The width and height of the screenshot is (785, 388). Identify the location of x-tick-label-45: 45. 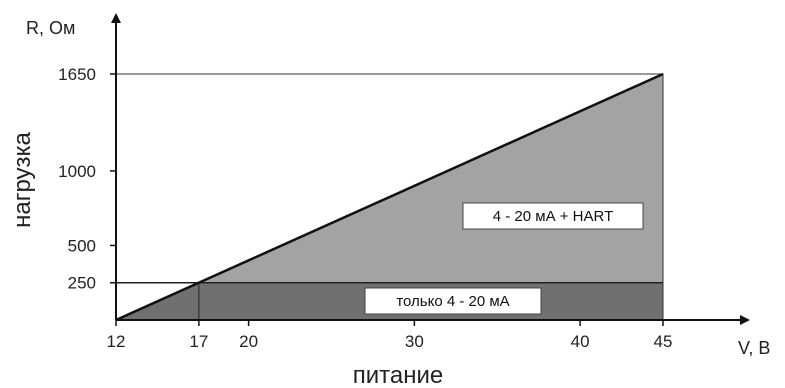
(663, 341).